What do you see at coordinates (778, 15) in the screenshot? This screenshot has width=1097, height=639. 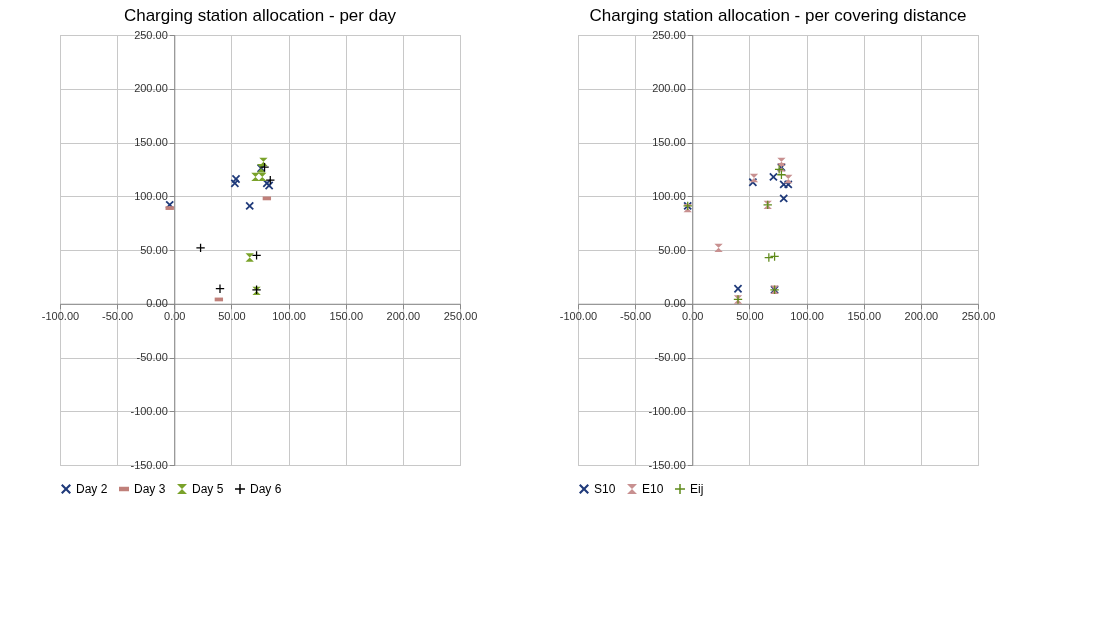 I see `chart-title: Charging station allocation - per covering distance` at bounding box center [778, 15].